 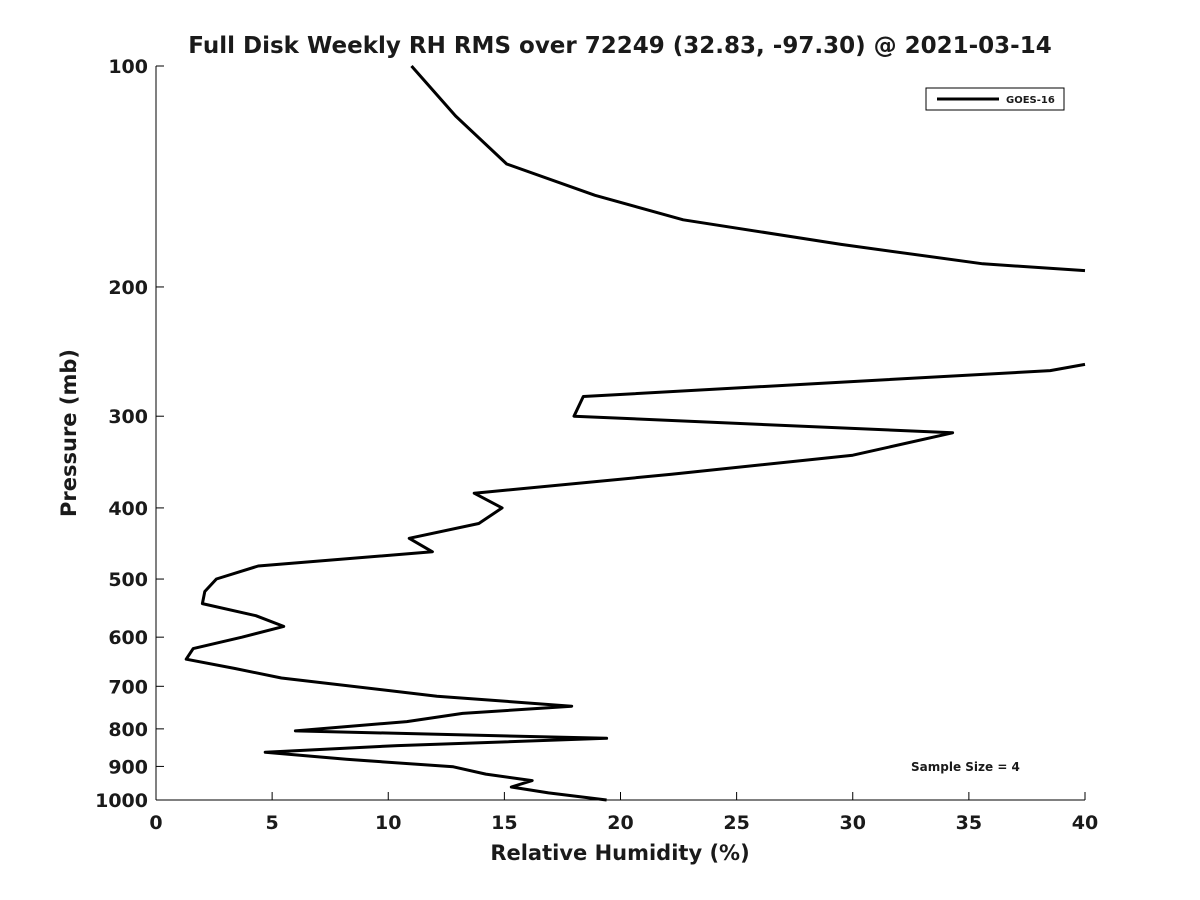 I want to click on x-tick-label: 20, so click(x=620, y=823).